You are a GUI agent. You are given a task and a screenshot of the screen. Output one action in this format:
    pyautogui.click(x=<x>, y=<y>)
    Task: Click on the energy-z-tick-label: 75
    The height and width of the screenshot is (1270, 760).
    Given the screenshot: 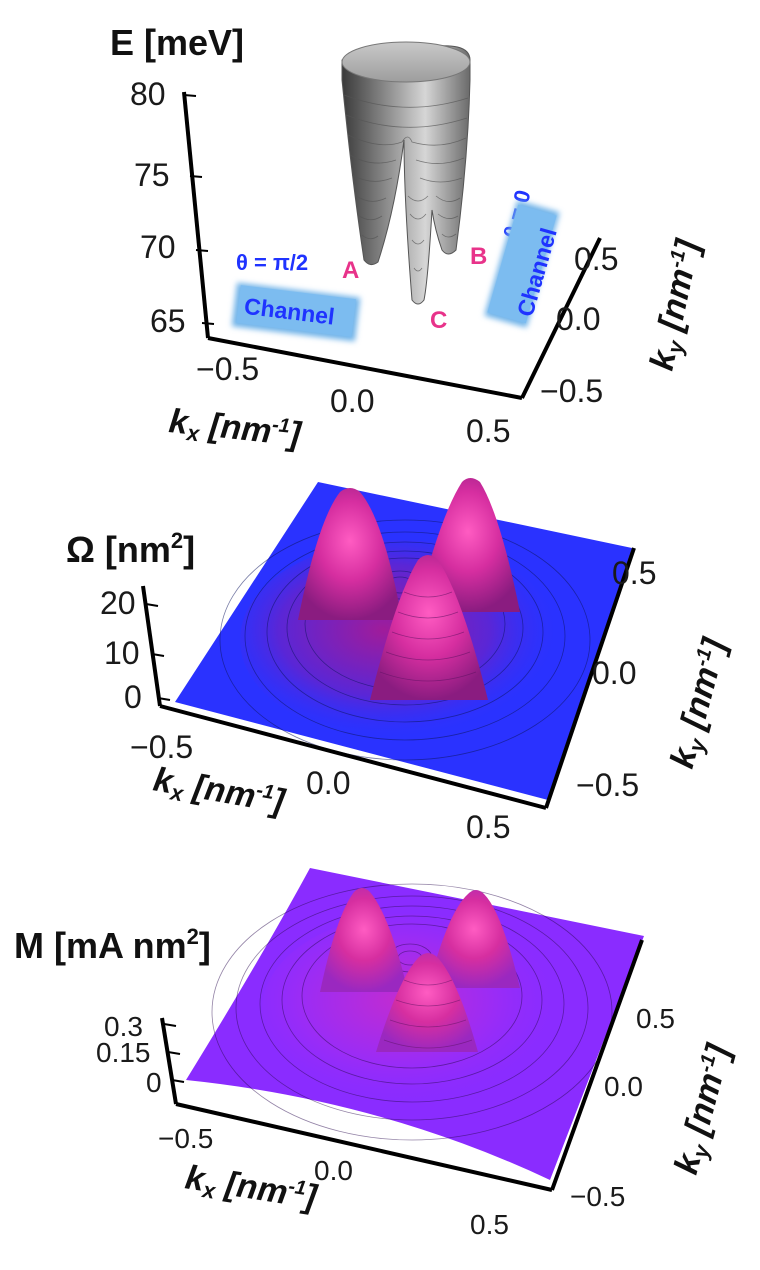 What is the action you would take?
    pyautogui.click(x=152, y=175)
    